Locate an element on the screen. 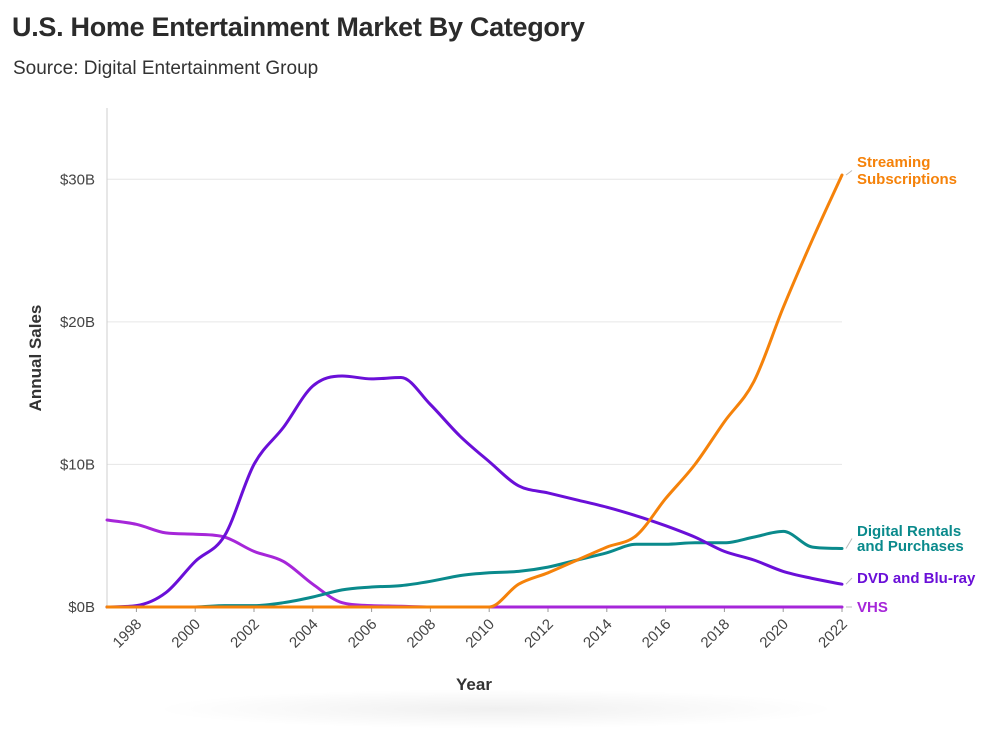  y-axis-title: Annual Sales is located at coordinates (35, 358).